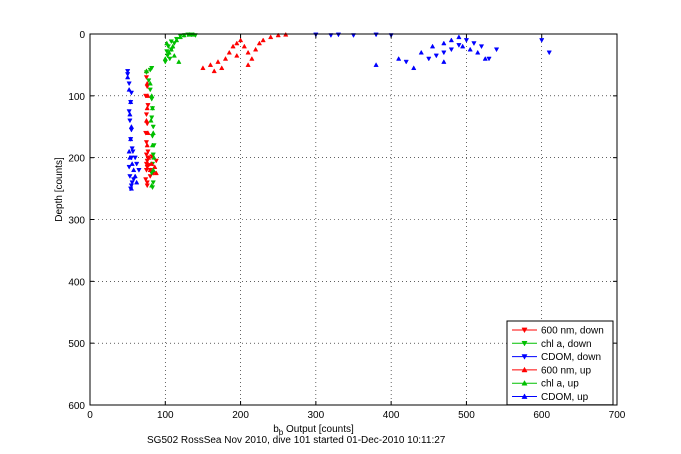 The width and height of the screenshot is (681, 454). I want to click on legend-label: chl a, down, so click(566, 344).